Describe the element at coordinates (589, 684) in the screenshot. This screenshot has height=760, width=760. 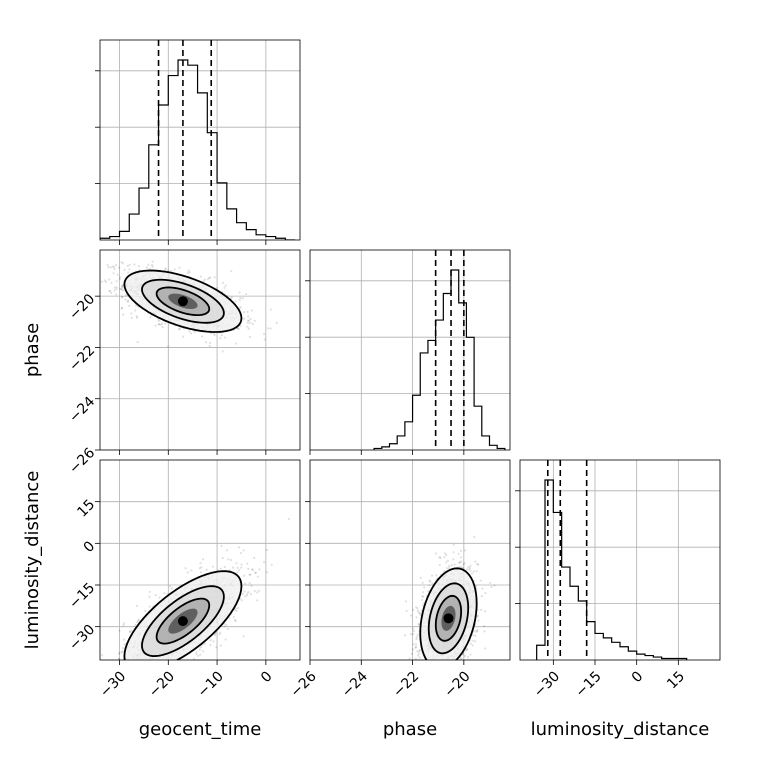
I see `tick-label-luminosity_distance: −15` at that location.